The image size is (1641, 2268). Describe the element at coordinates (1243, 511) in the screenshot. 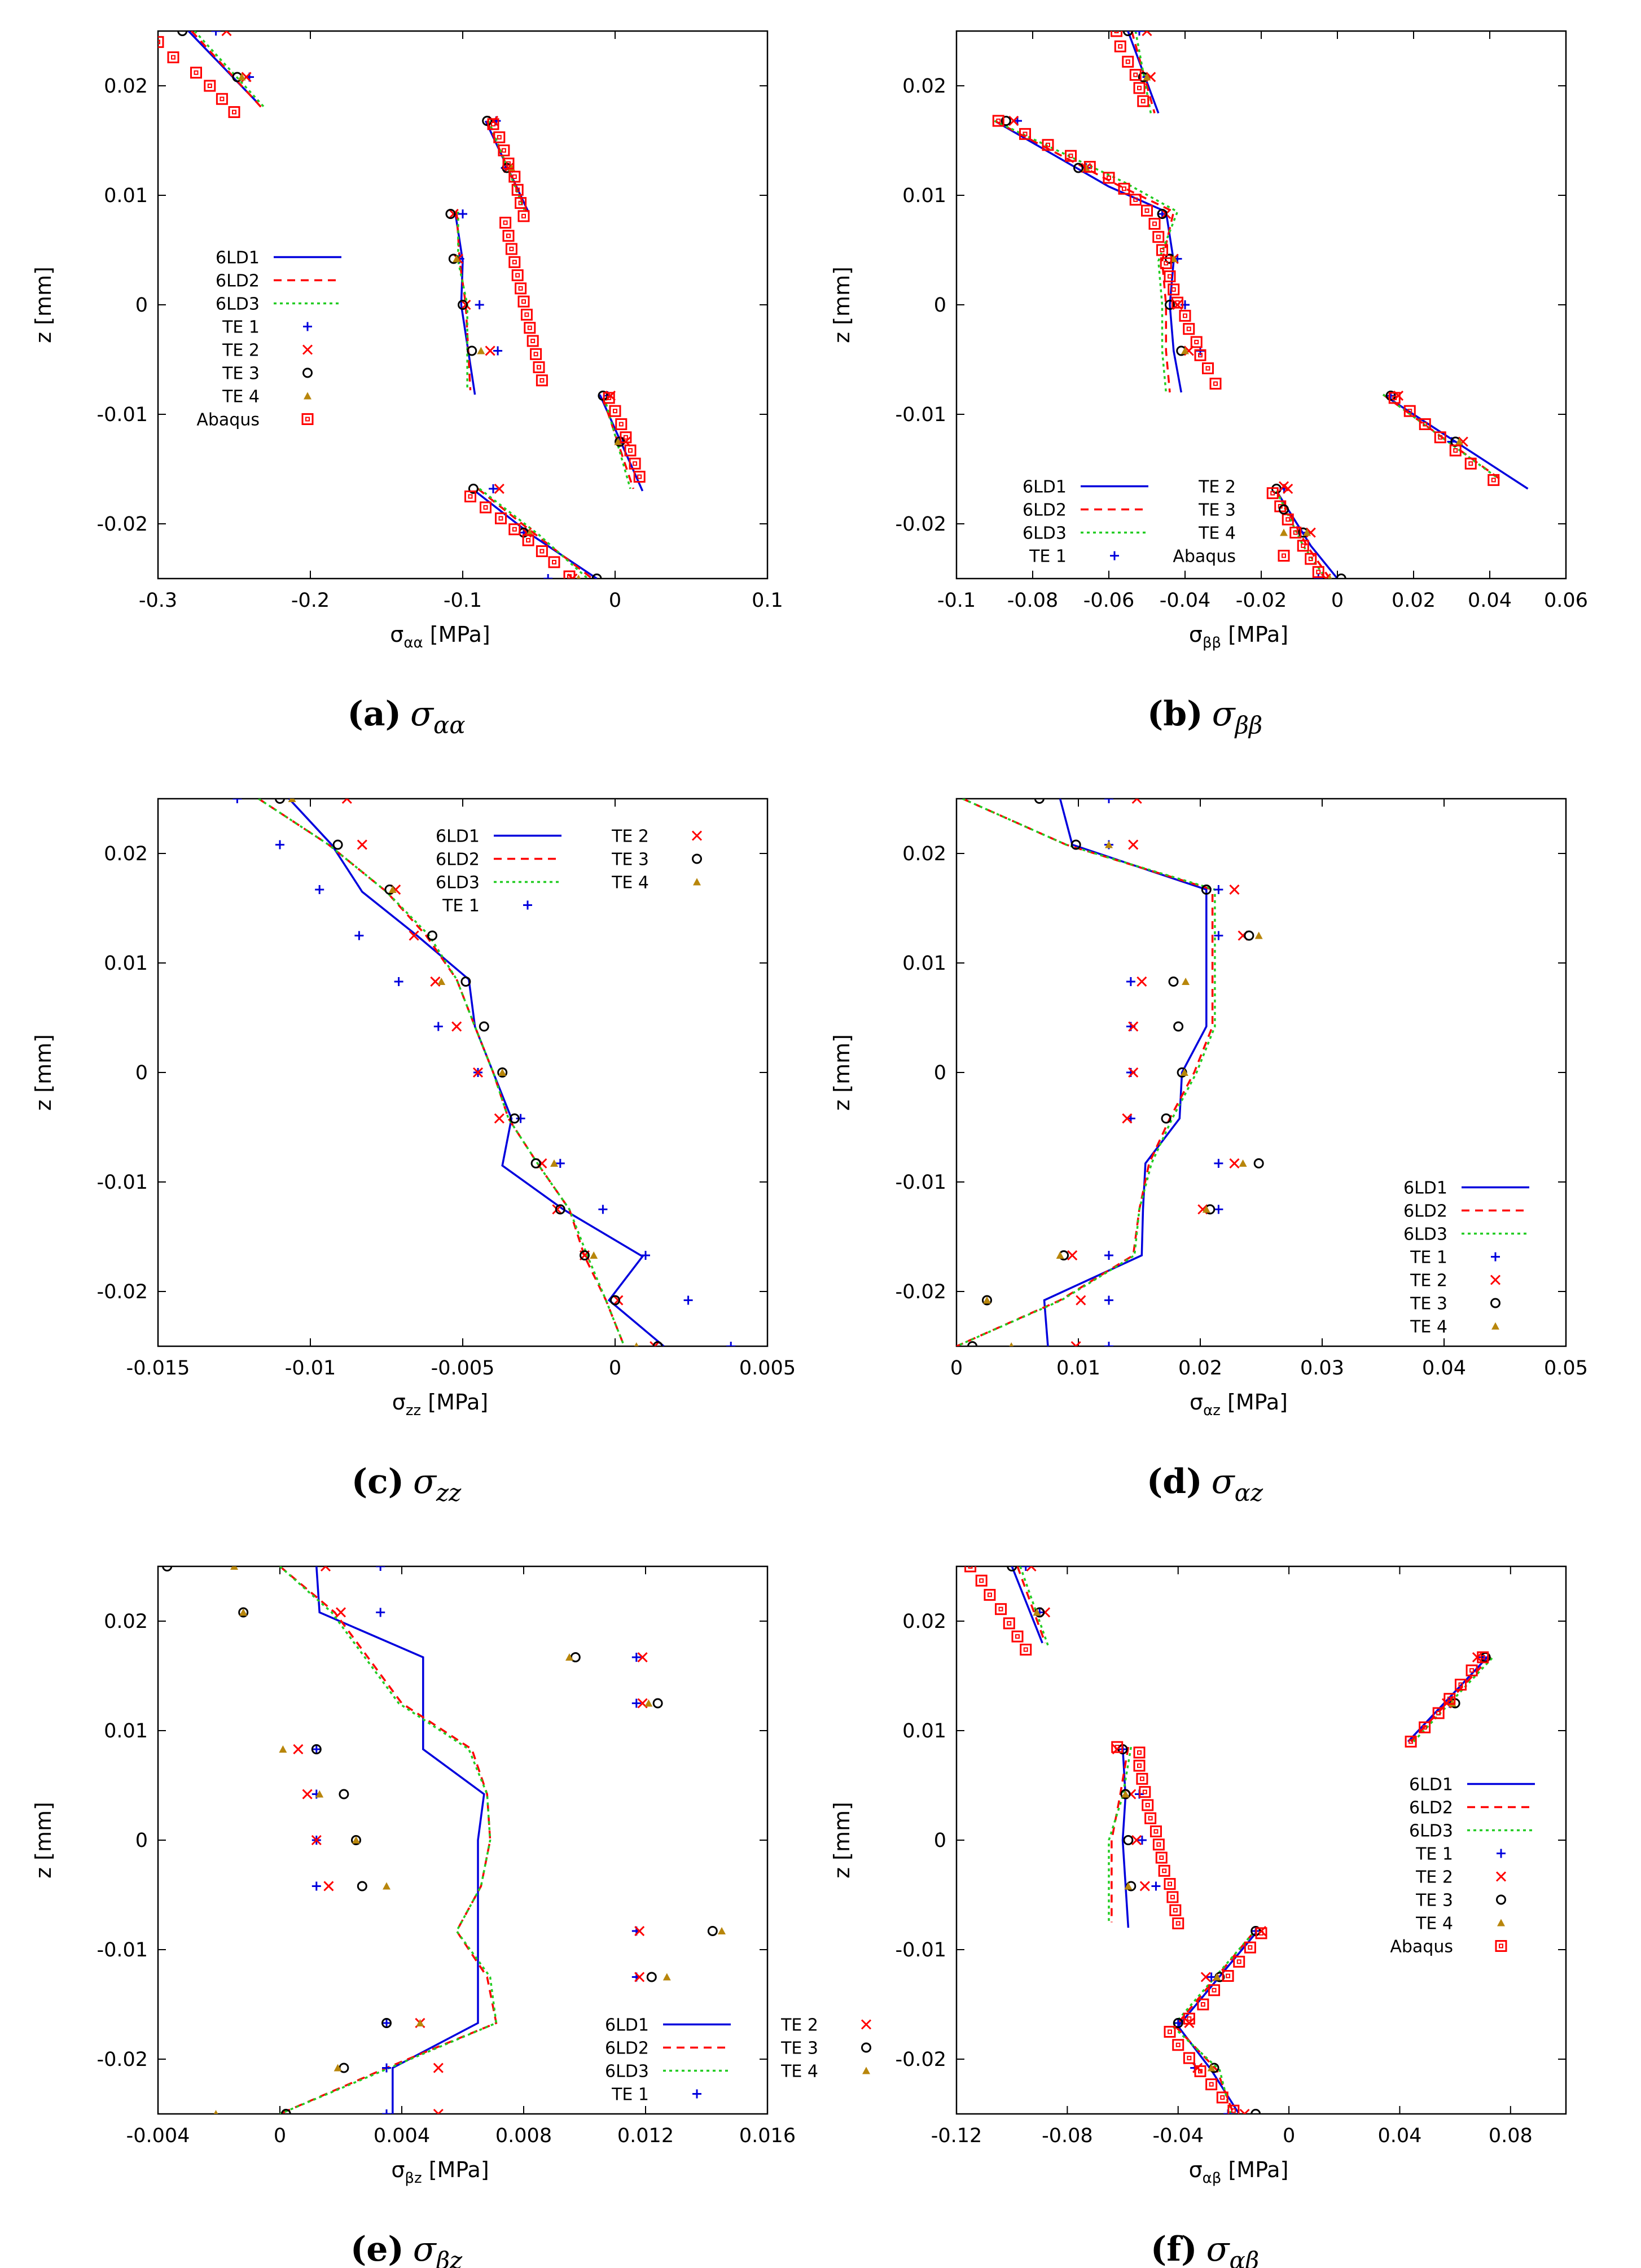

I see `legend-entry-TE3: TE 3` at that location.